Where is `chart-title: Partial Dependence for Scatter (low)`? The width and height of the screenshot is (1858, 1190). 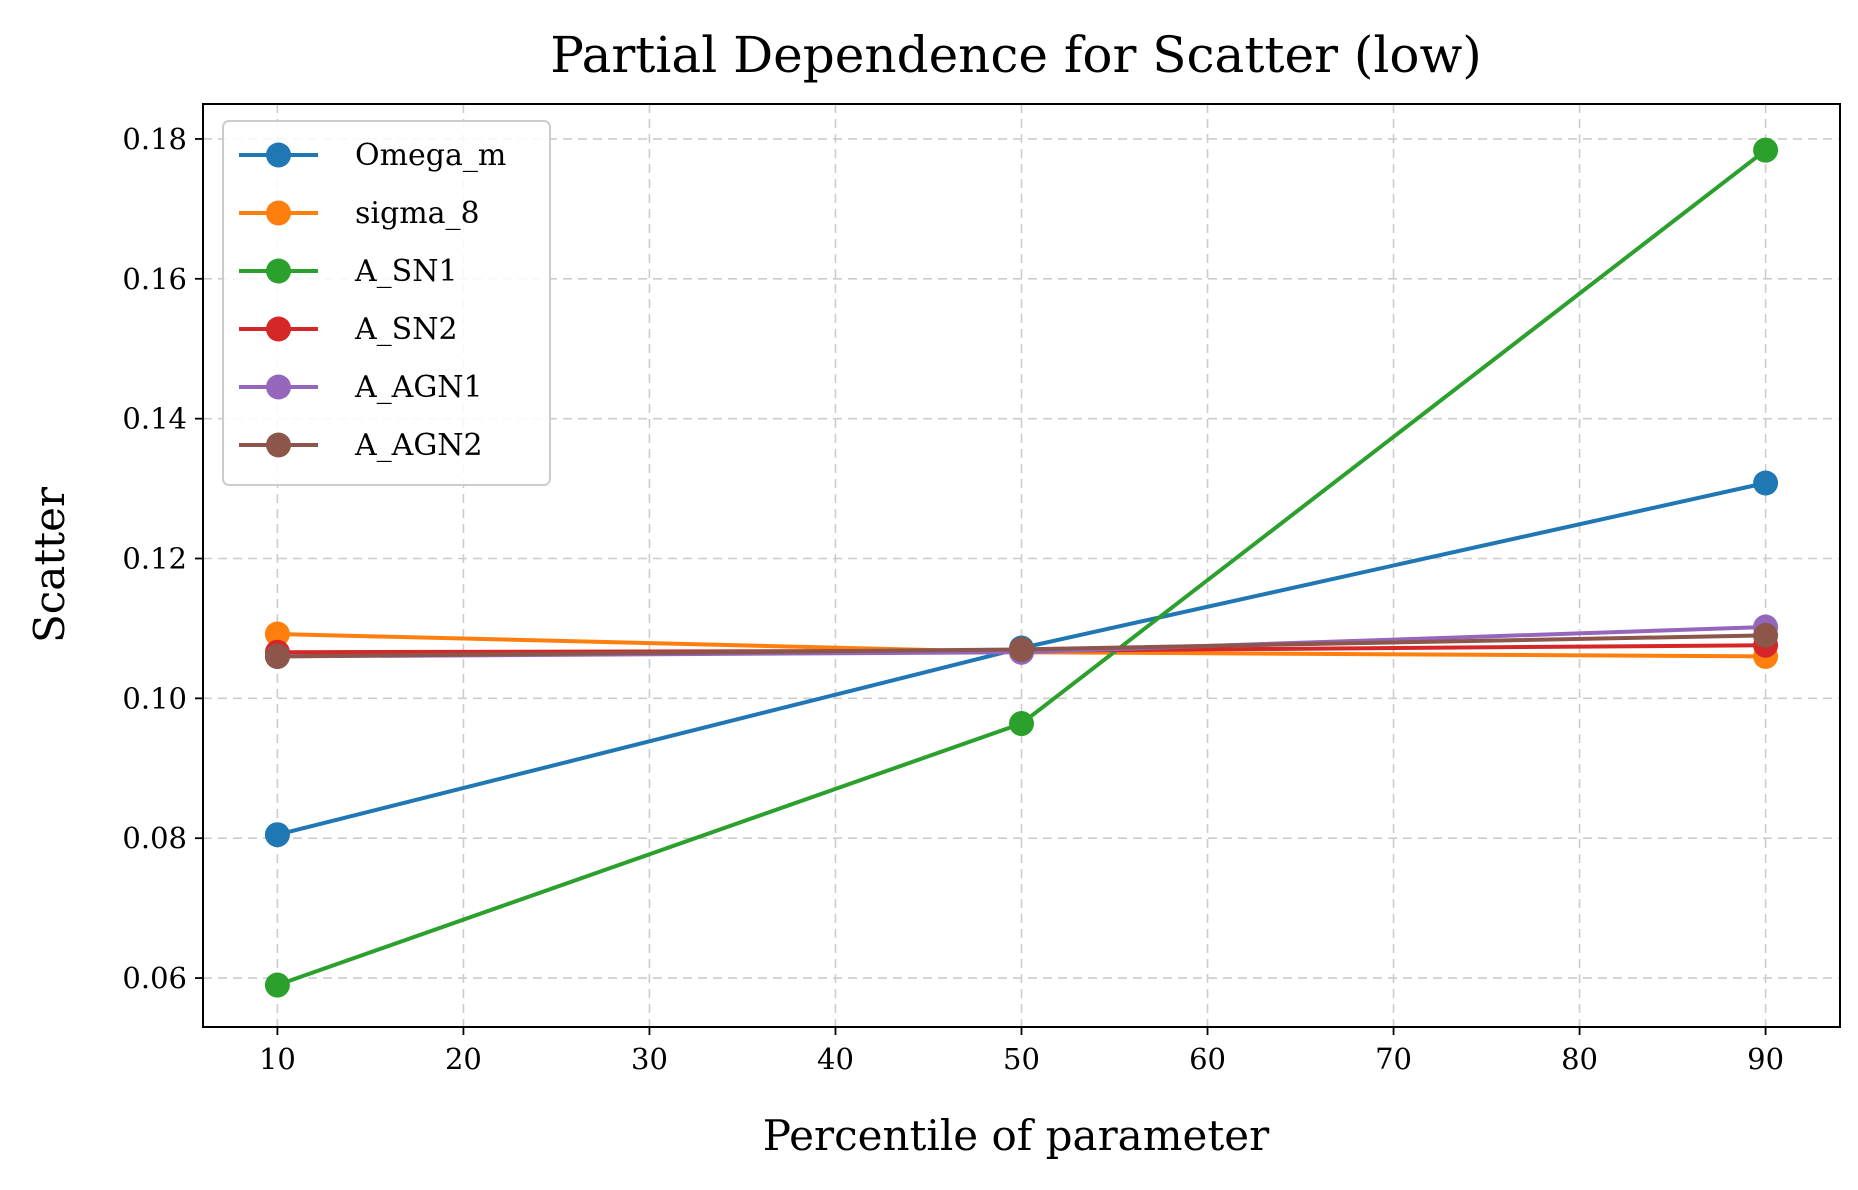
chart-title: Partial Dependence for Scatter (low) is located at coordinates (1016, 55).